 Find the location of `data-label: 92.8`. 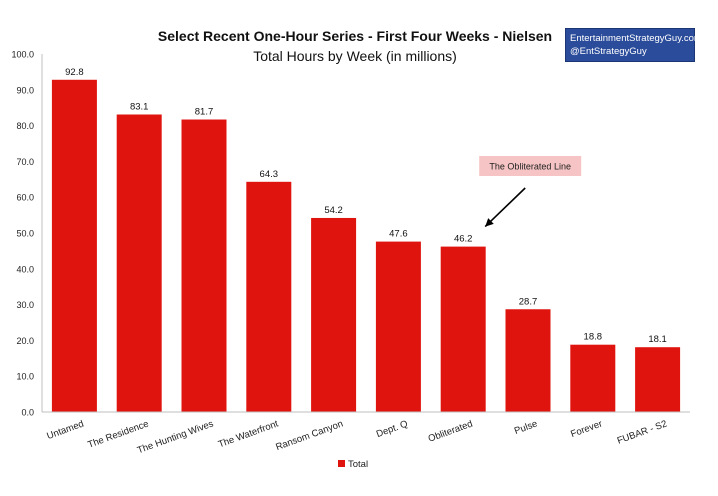

data-label: 92.8 is located at coordinates (74, 72).